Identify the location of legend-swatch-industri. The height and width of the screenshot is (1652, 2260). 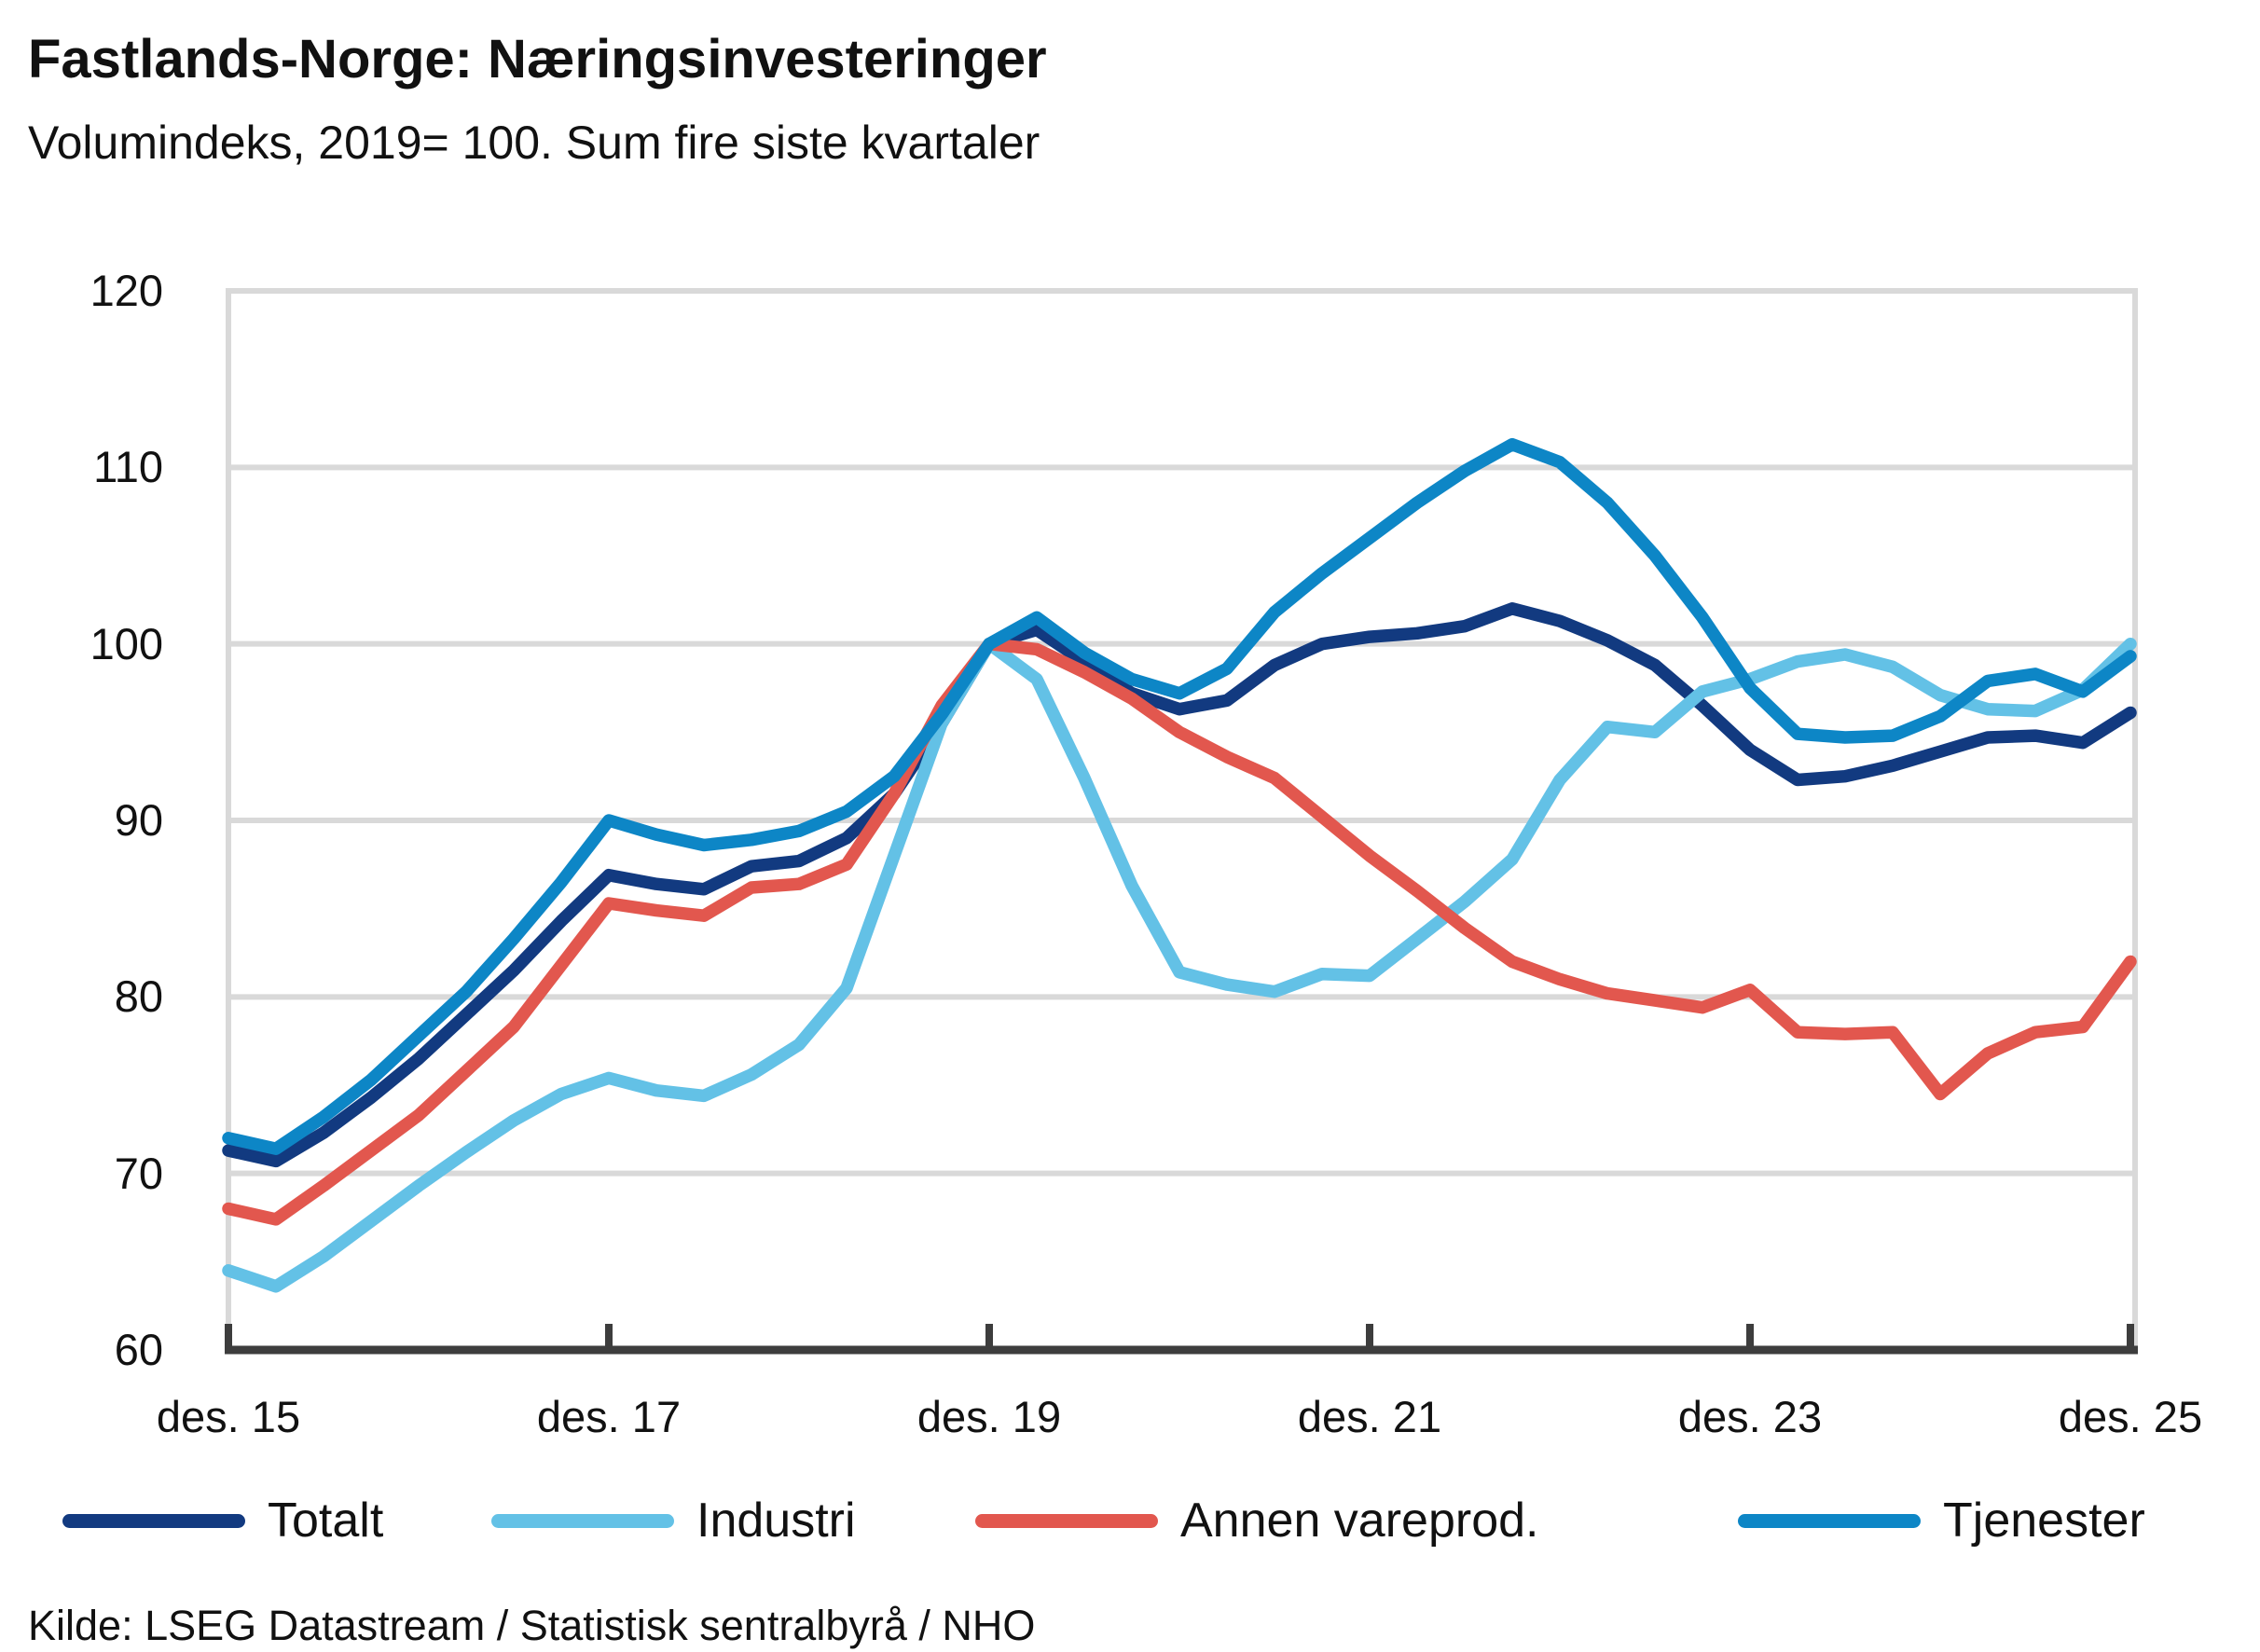
(583, 1521).